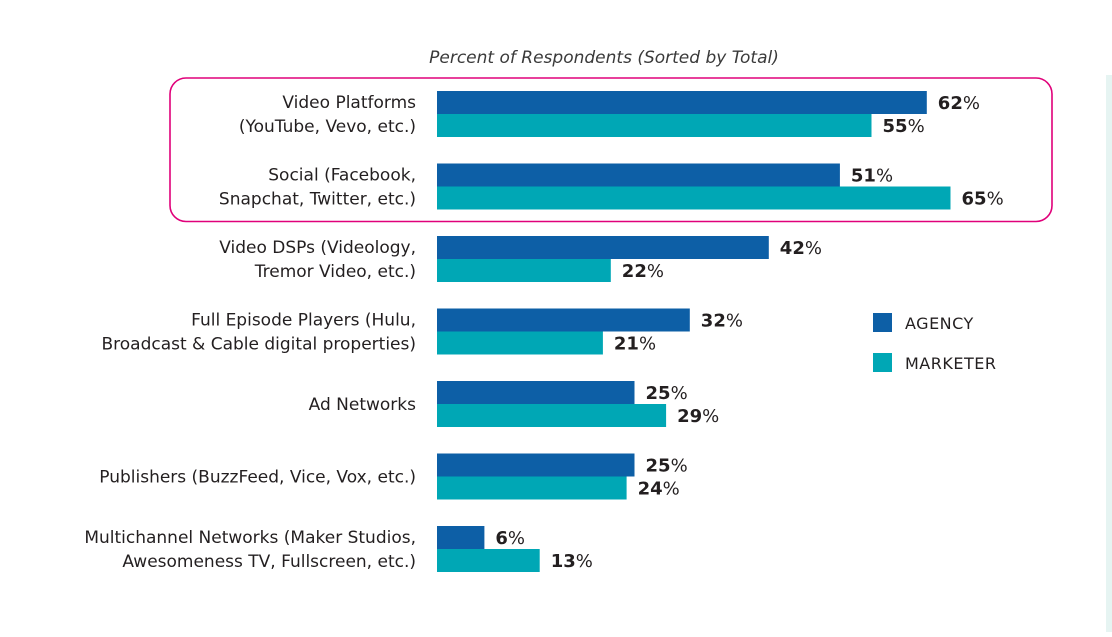 This screenshot has width=1112, height=637. I want to click on data-label: 29%, so click(698, 416).